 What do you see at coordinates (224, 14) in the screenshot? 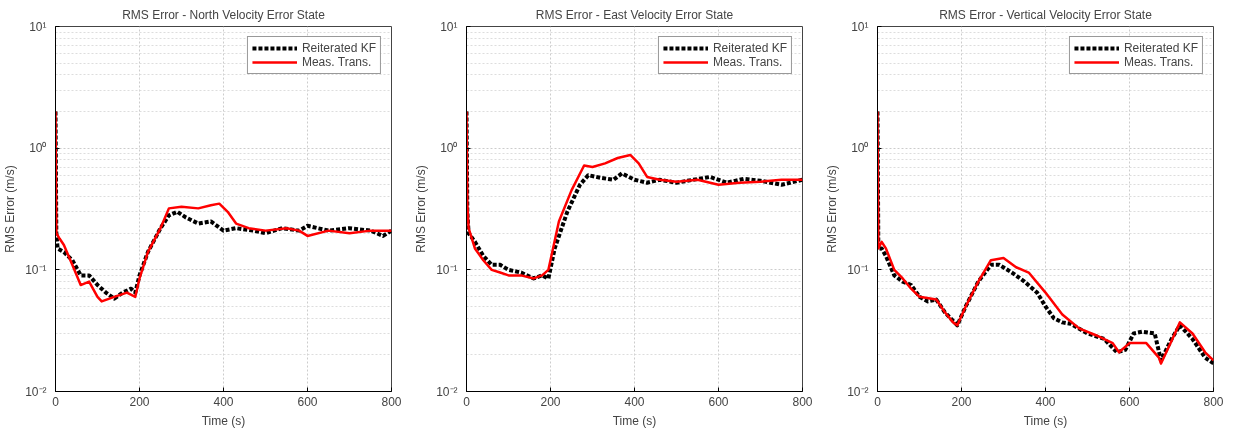
I see `chart-title: RMS Error - North Velocity Error State` at bounding box center [224, 14].